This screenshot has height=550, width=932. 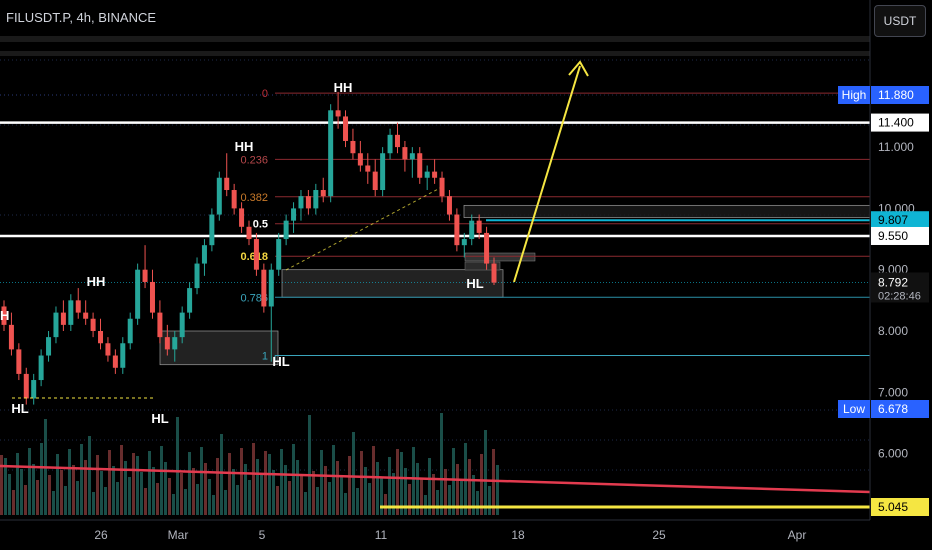 What do you see at coordinates (435, 39) in the screenshot?
I see `header-band` at bounding box center [435, 39].